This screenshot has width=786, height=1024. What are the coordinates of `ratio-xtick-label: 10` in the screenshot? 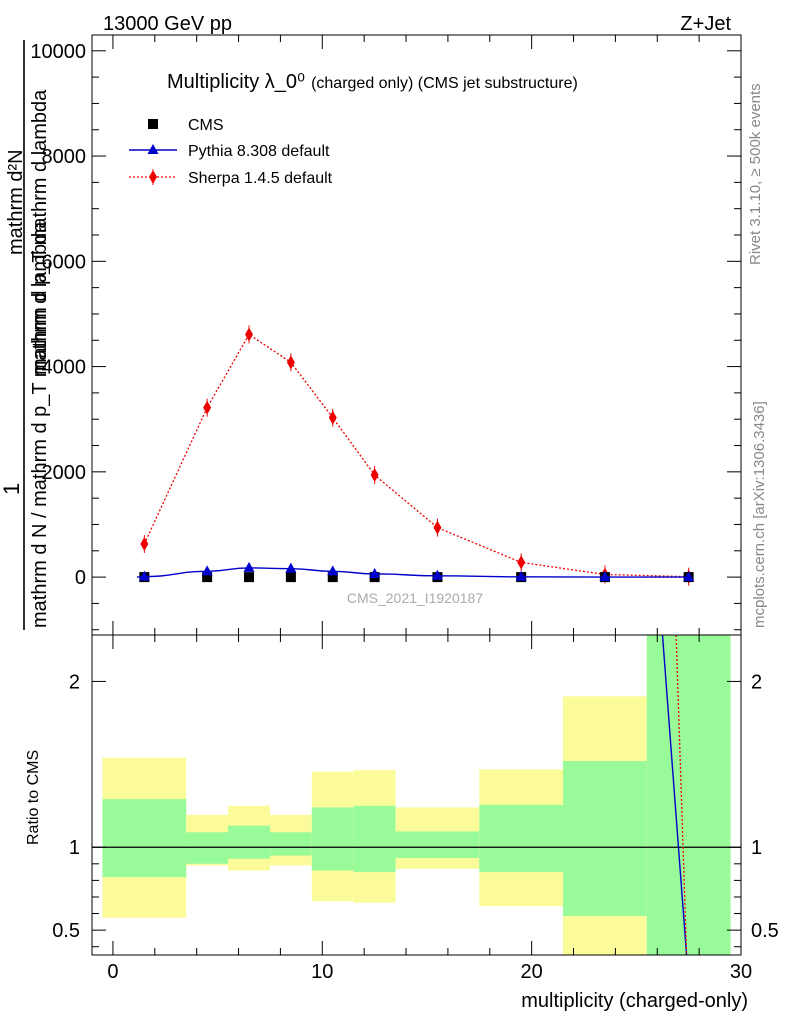 It's located at (322, 972).